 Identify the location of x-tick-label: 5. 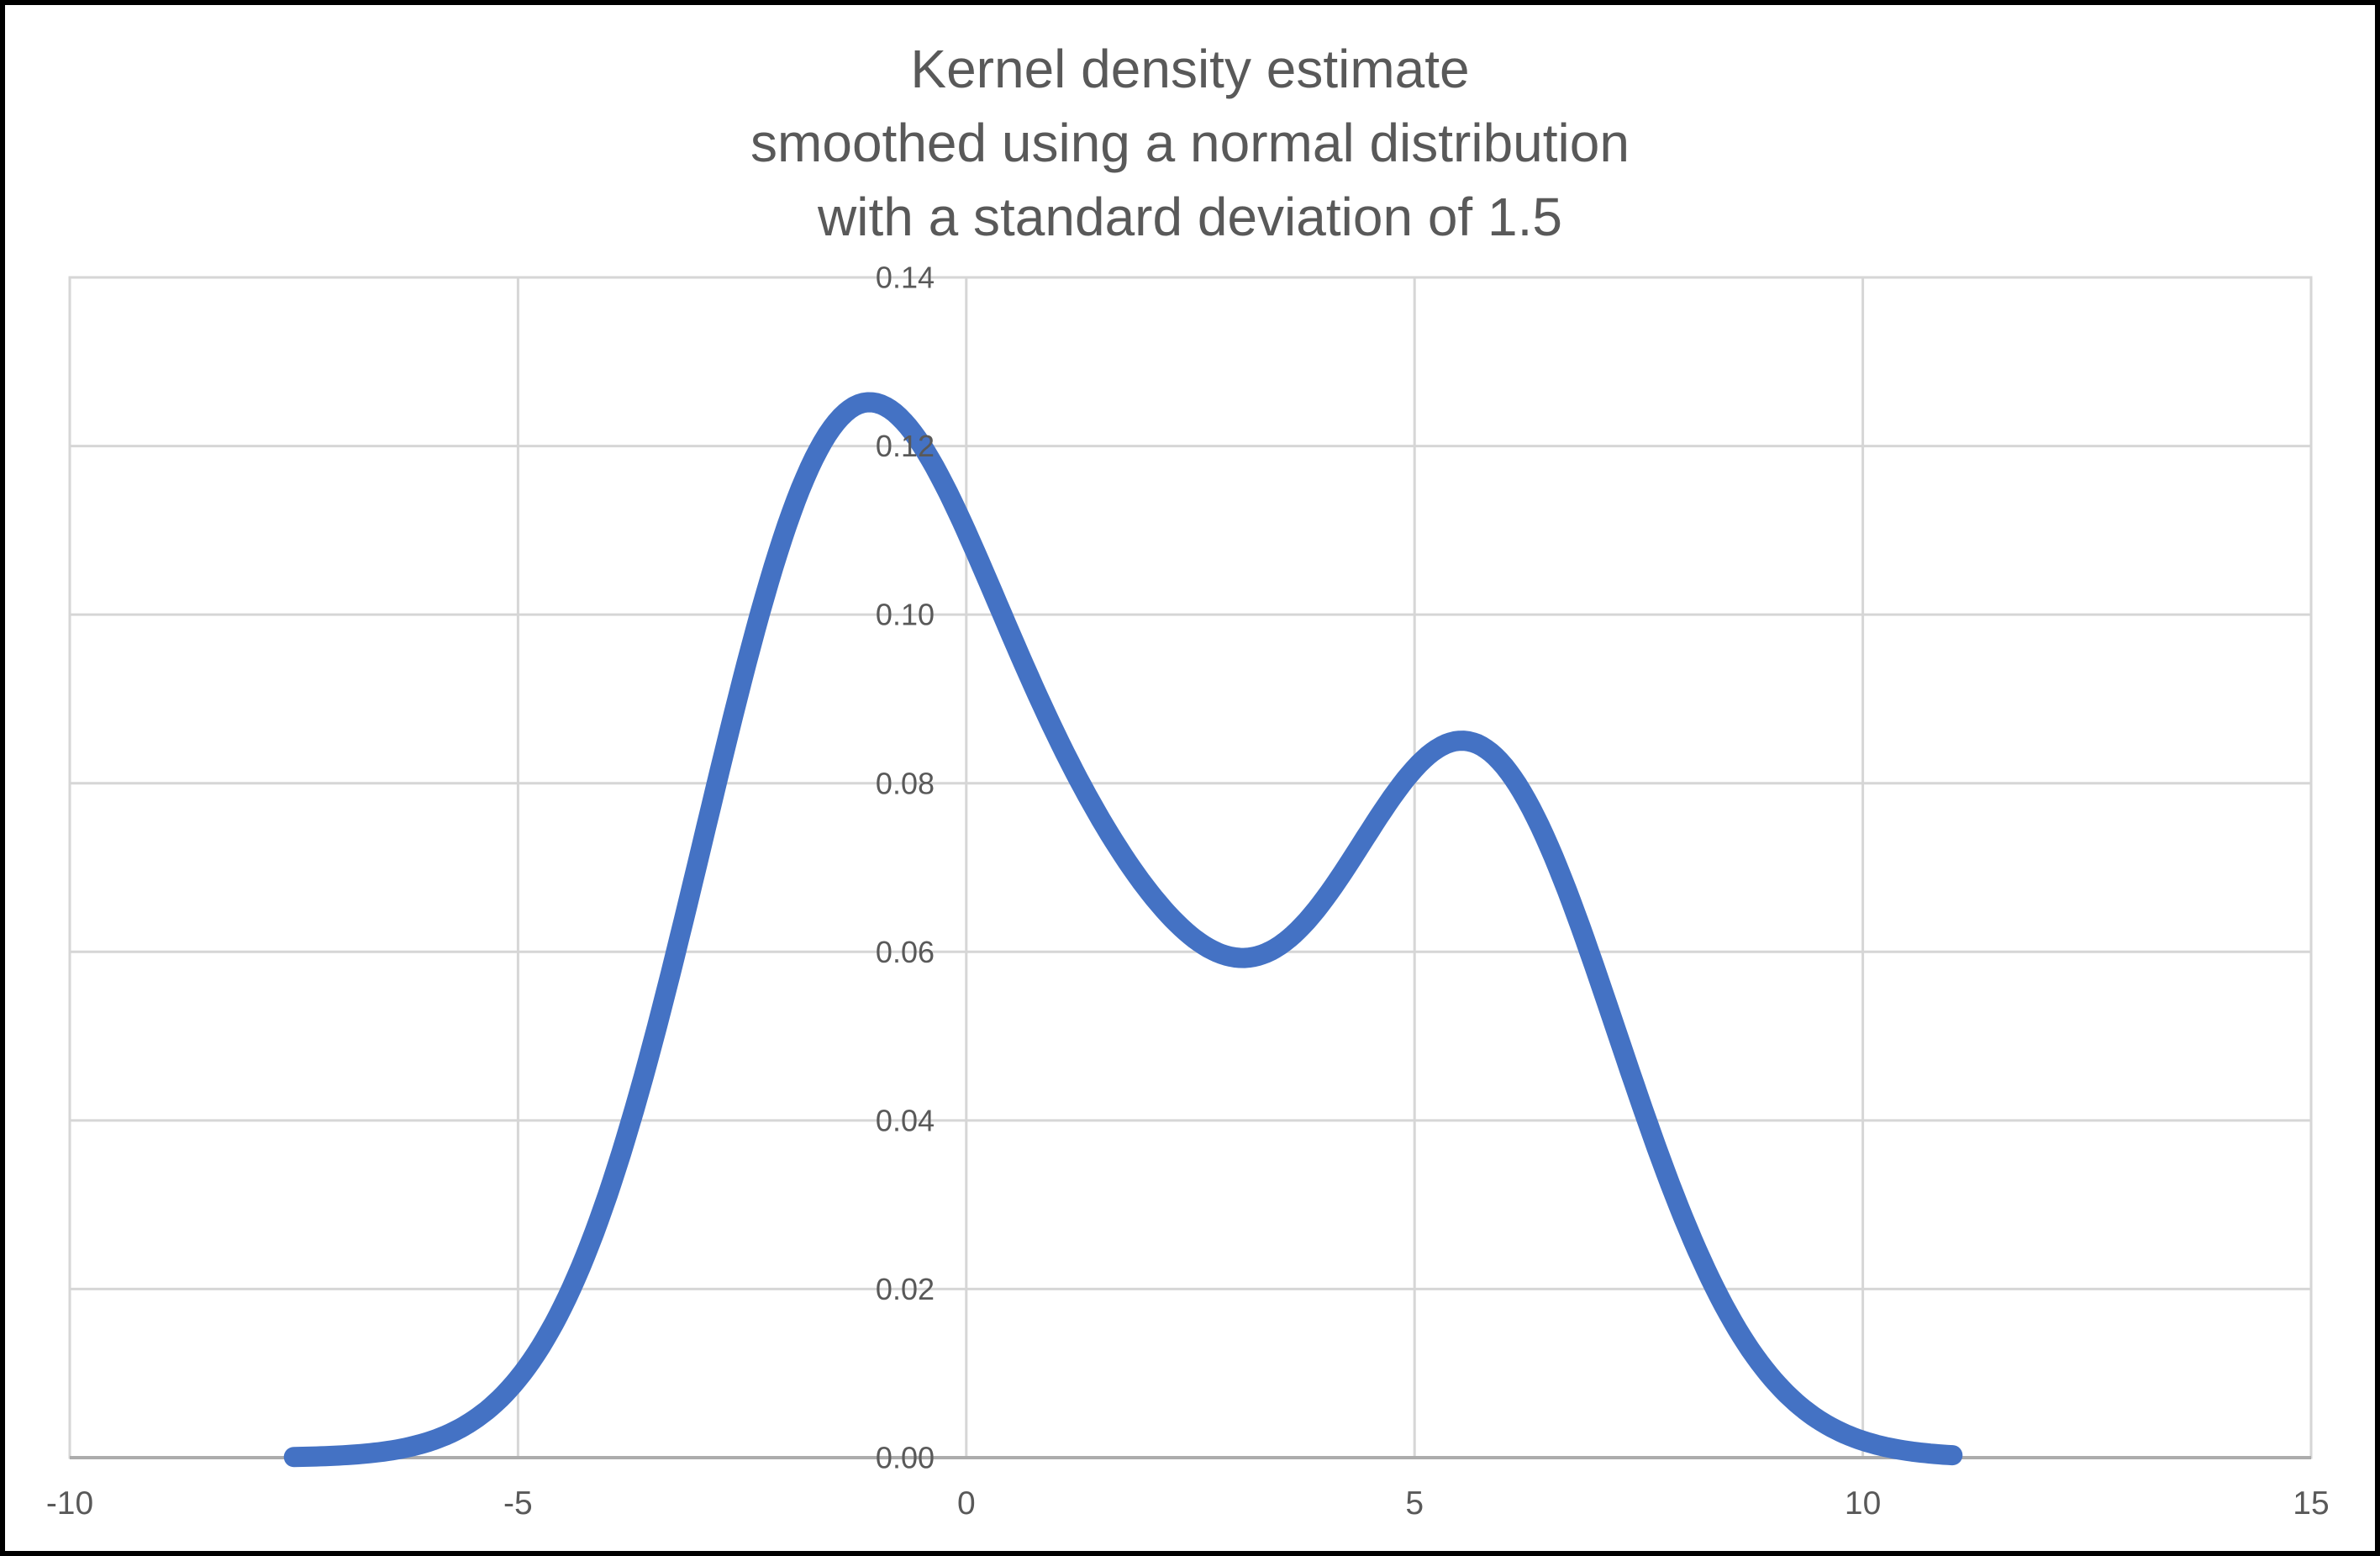
(1415, 1503).